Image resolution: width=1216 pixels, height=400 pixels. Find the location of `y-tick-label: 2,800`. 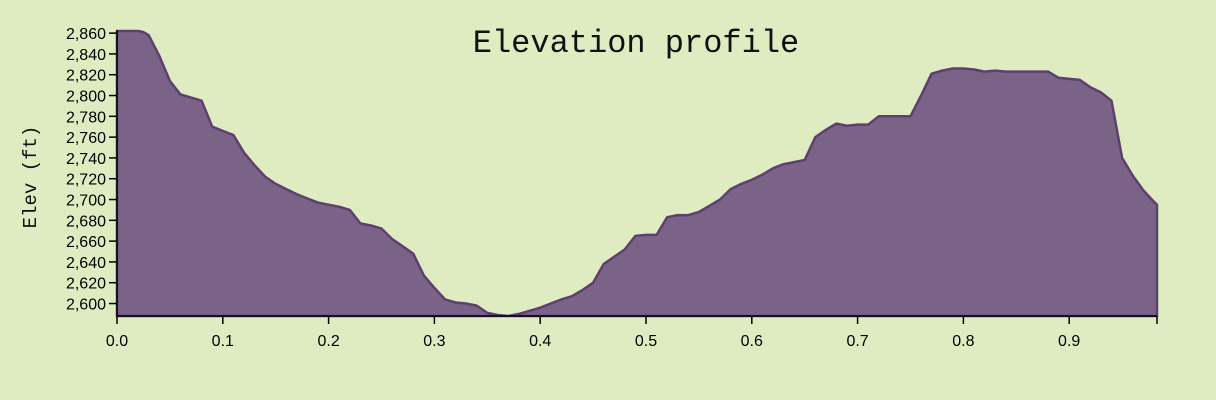

y-tick-label: 2,800 is located at coordinates (86, 97).